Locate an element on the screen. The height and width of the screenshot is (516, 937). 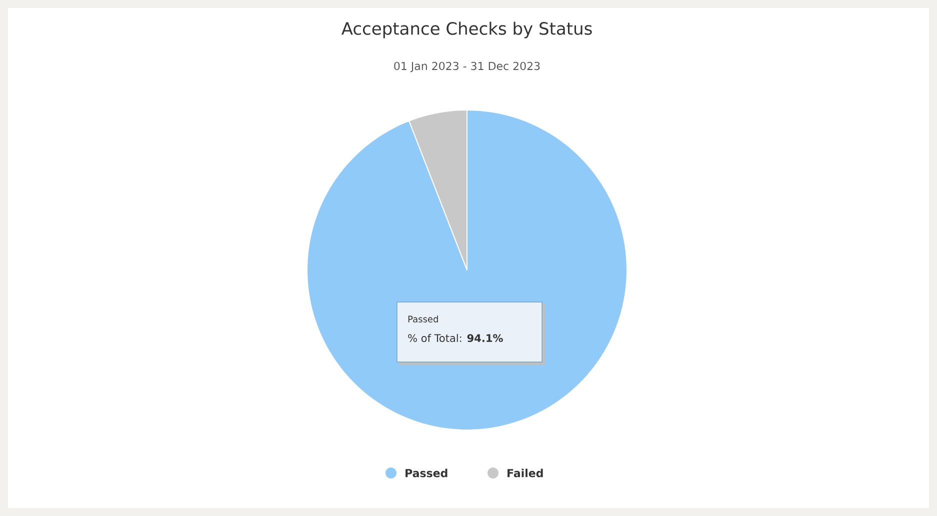
text: % of Total: 94.1% is located at coordinates (455, 338).